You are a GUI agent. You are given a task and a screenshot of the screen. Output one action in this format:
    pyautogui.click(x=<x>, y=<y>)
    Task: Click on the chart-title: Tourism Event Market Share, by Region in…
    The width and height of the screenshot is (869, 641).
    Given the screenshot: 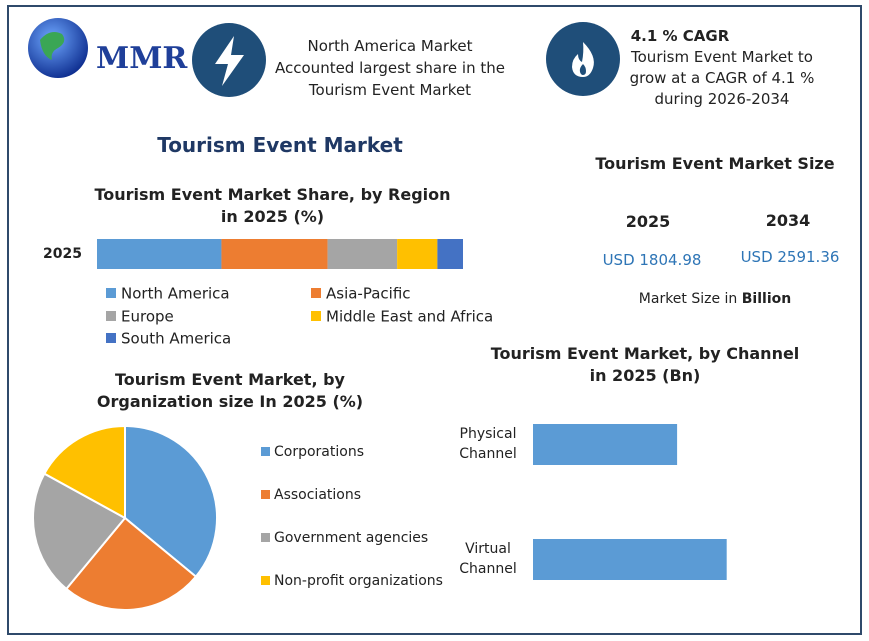 What is the action you would take?
    pyautogui.click(x=272, y=205)
    